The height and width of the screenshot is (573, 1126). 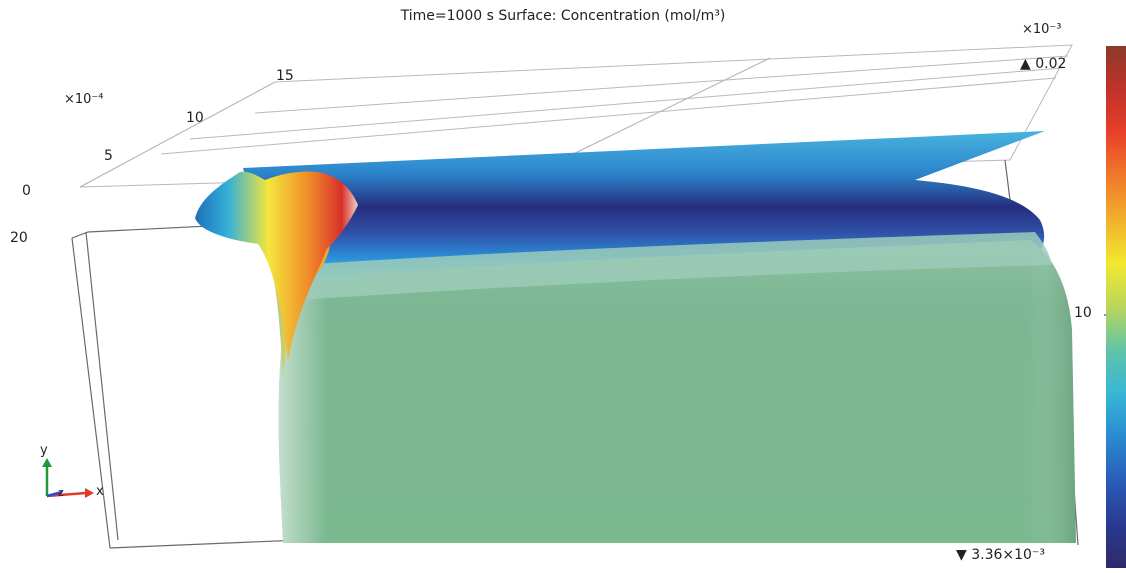 What do you see at coordinates (285, 76) in the screenshot?
I see `axis-tick-15: 15` at bounding box center [285, 76].